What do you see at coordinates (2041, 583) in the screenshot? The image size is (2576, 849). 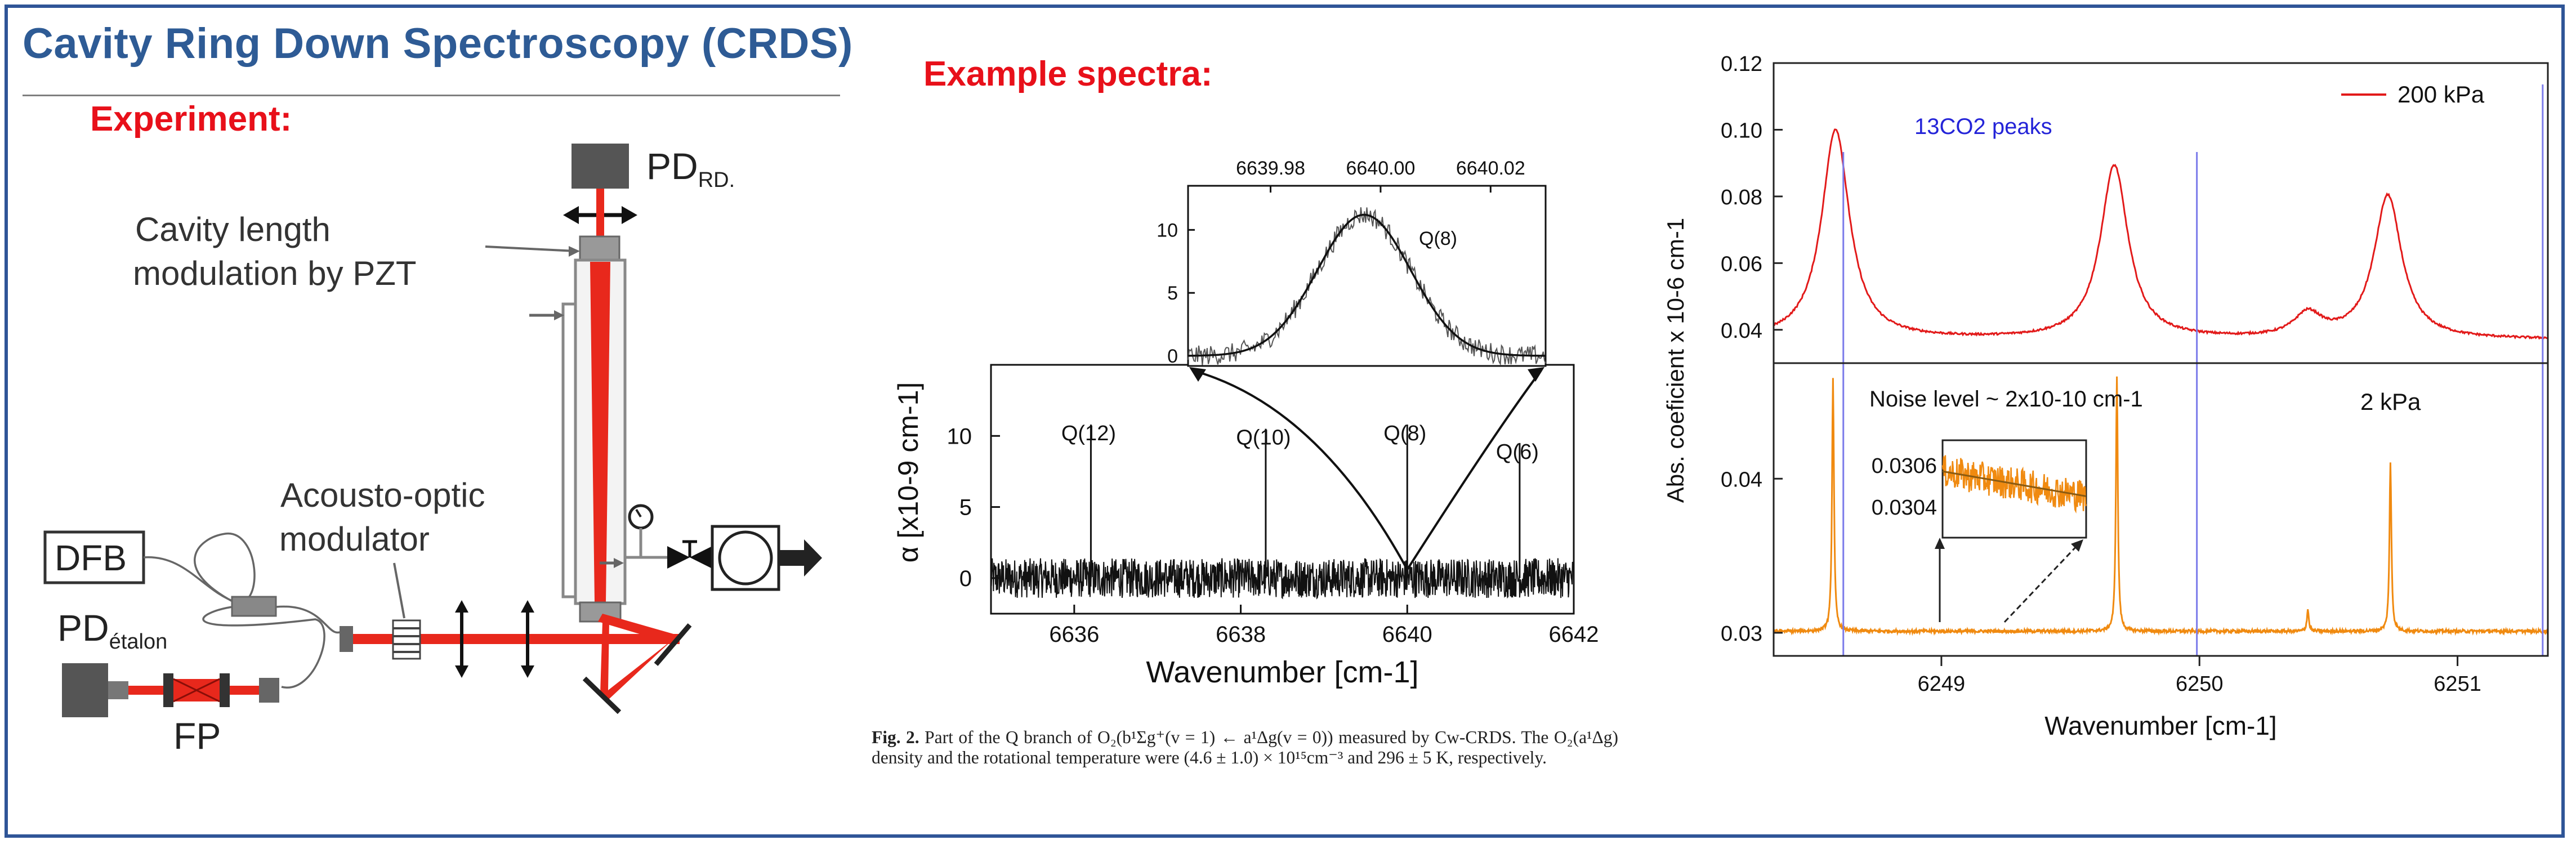 I see `noise-inset-pointer-right` at bounding box center [2041, 583].